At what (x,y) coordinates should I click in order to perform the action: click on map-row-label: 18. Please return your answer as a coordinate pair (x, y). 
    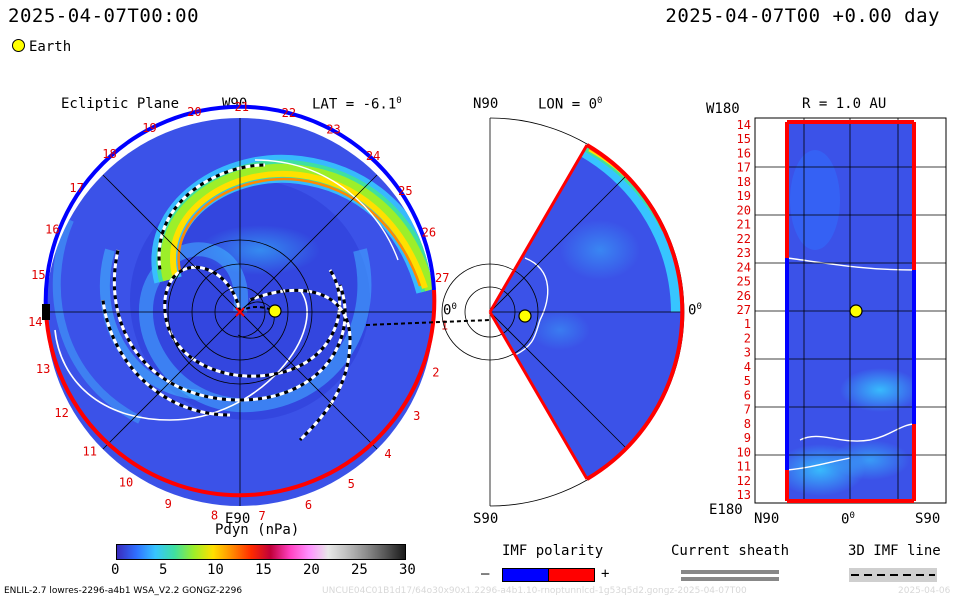
    Looking at the image, I should click on (744, 182).